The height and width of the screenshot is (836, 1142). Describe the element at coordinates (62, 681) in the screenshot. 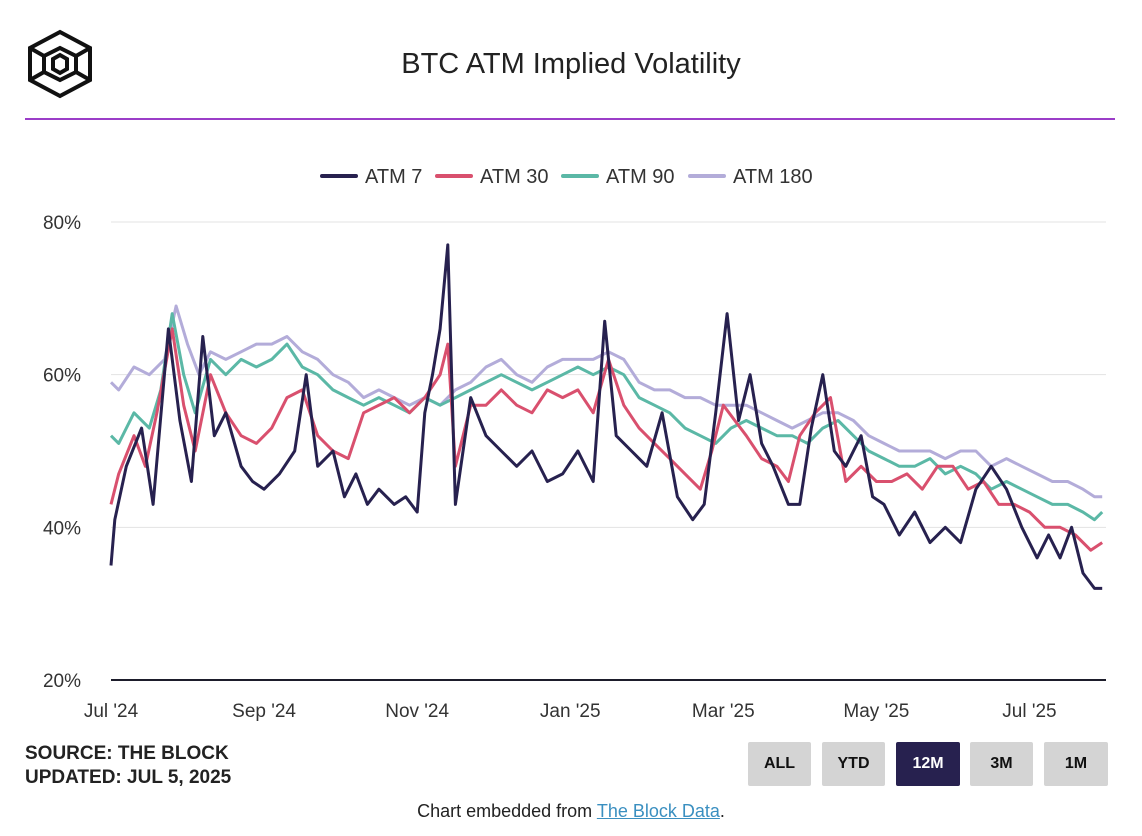

I see `y-tick-label: 20%` at that location.